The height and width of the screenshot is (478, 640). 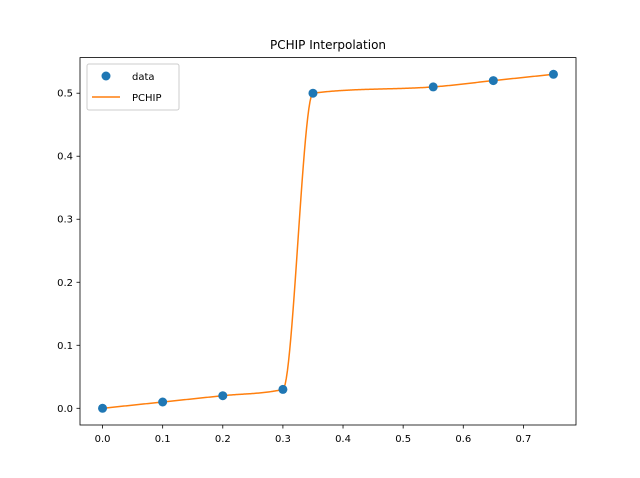 What do you see at coordinates (65, 283) in the screenshot?
I see `y-tick-label: 0.2` at bounding box center [65, 283].